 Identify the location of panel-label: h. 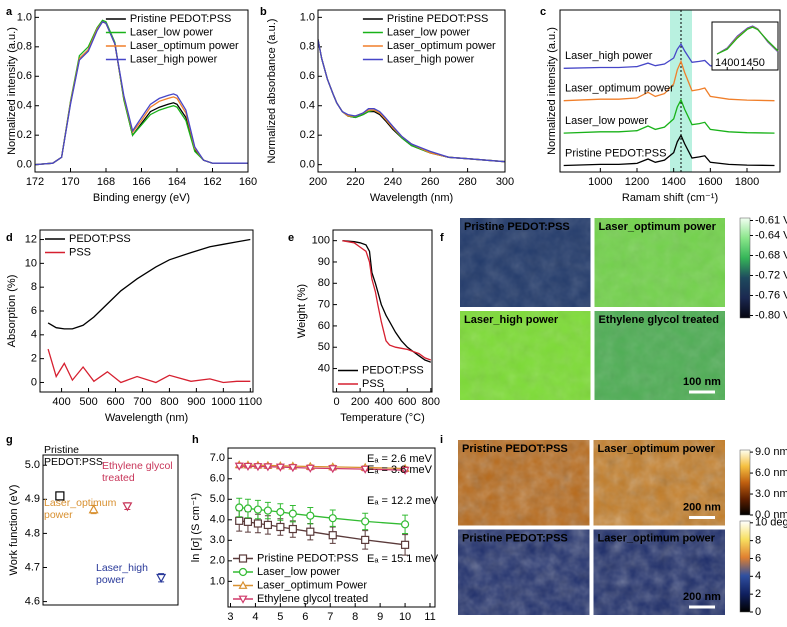
(195, 440).